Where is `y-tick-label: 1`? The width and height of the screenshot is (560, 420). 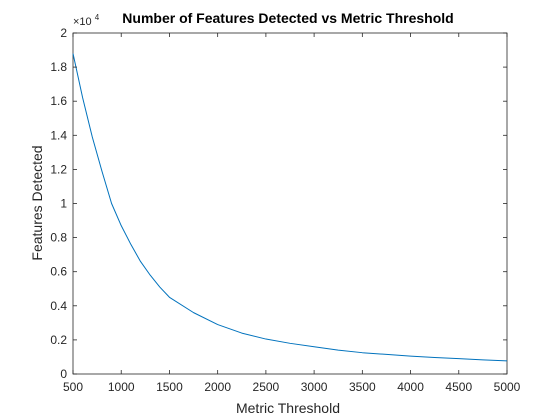
y-tick-label: 1 is located at coordinates (63, 204).